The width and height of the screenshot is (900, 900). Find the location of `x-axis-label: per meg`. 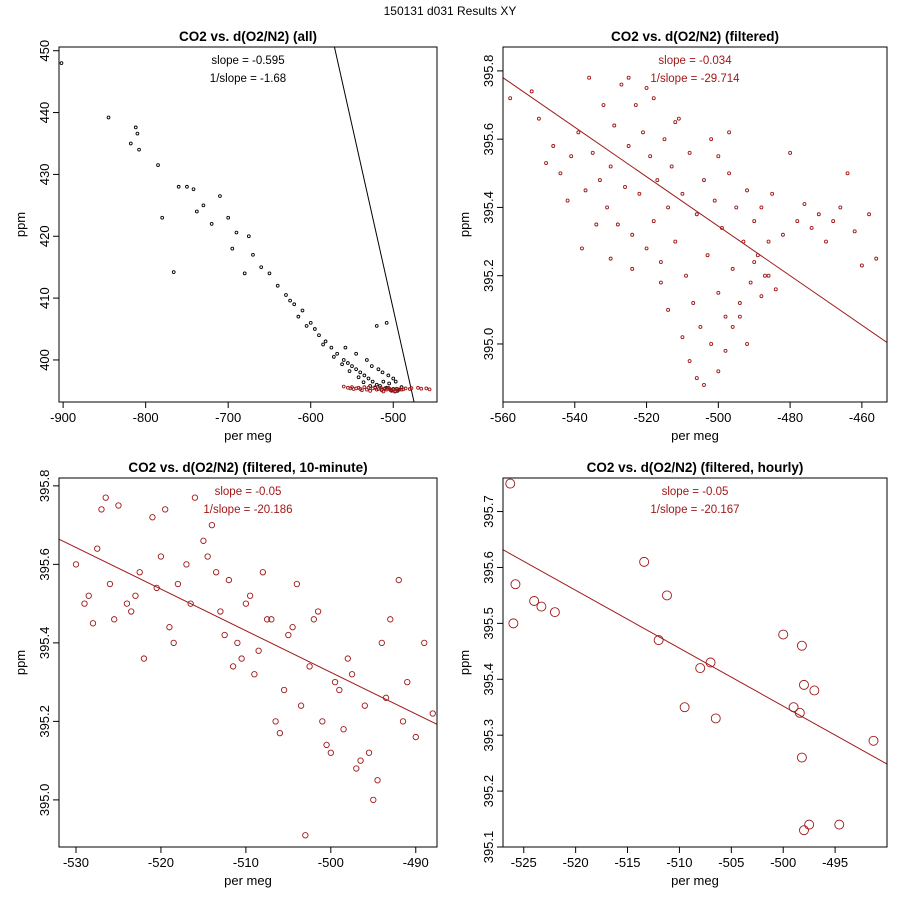

x-axis-label: per meg is located at coordinates (248, 435).